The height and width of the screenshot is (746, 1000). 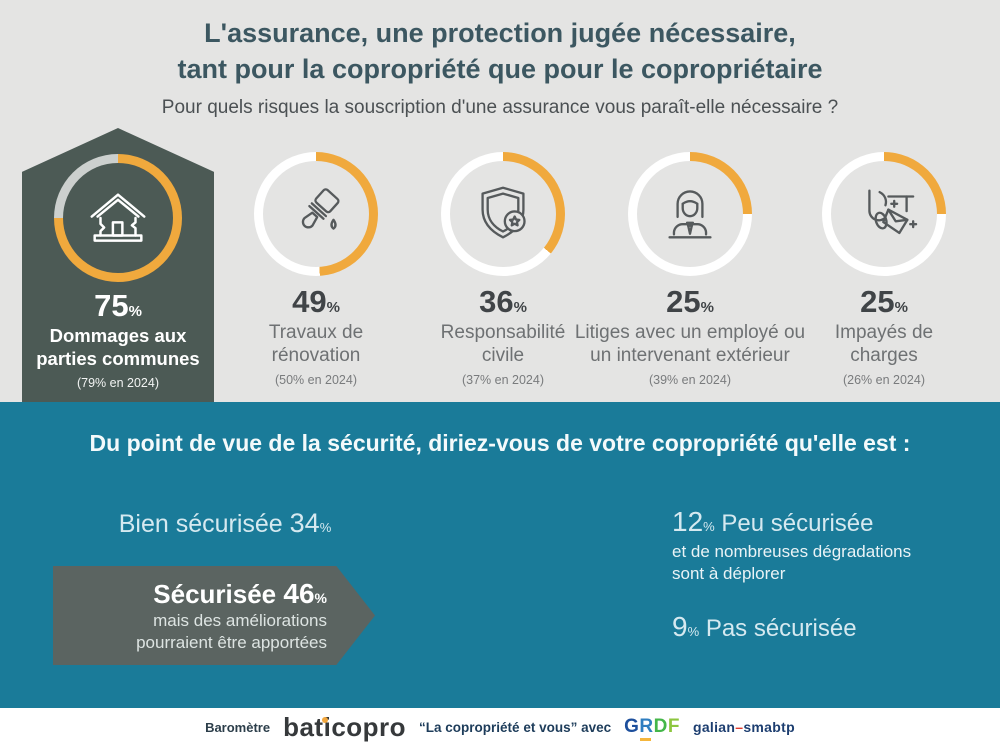 I want to click on stat-previous-year: (39% en 2024), so click(x=689, y=380).